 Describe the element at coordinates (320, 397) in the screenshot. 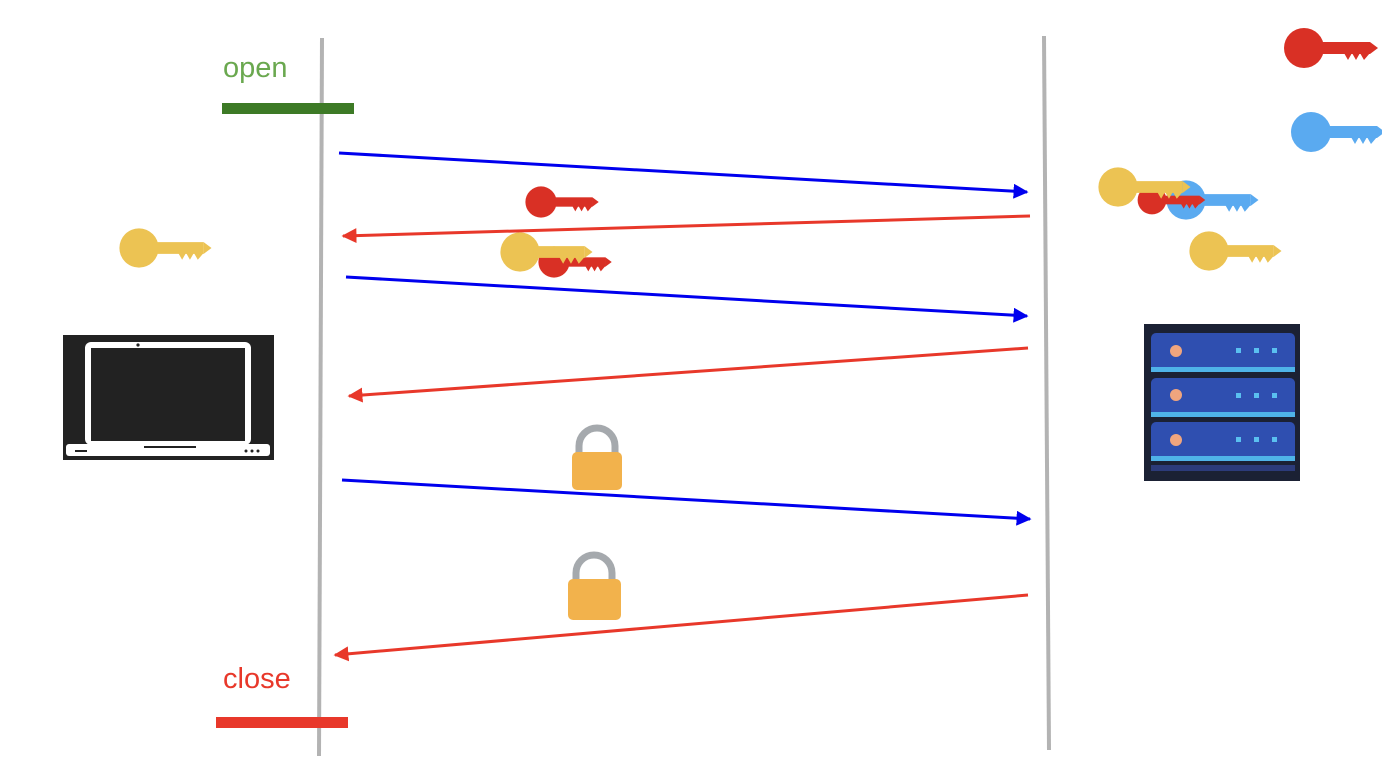

I see `client-lifeline` at that location.